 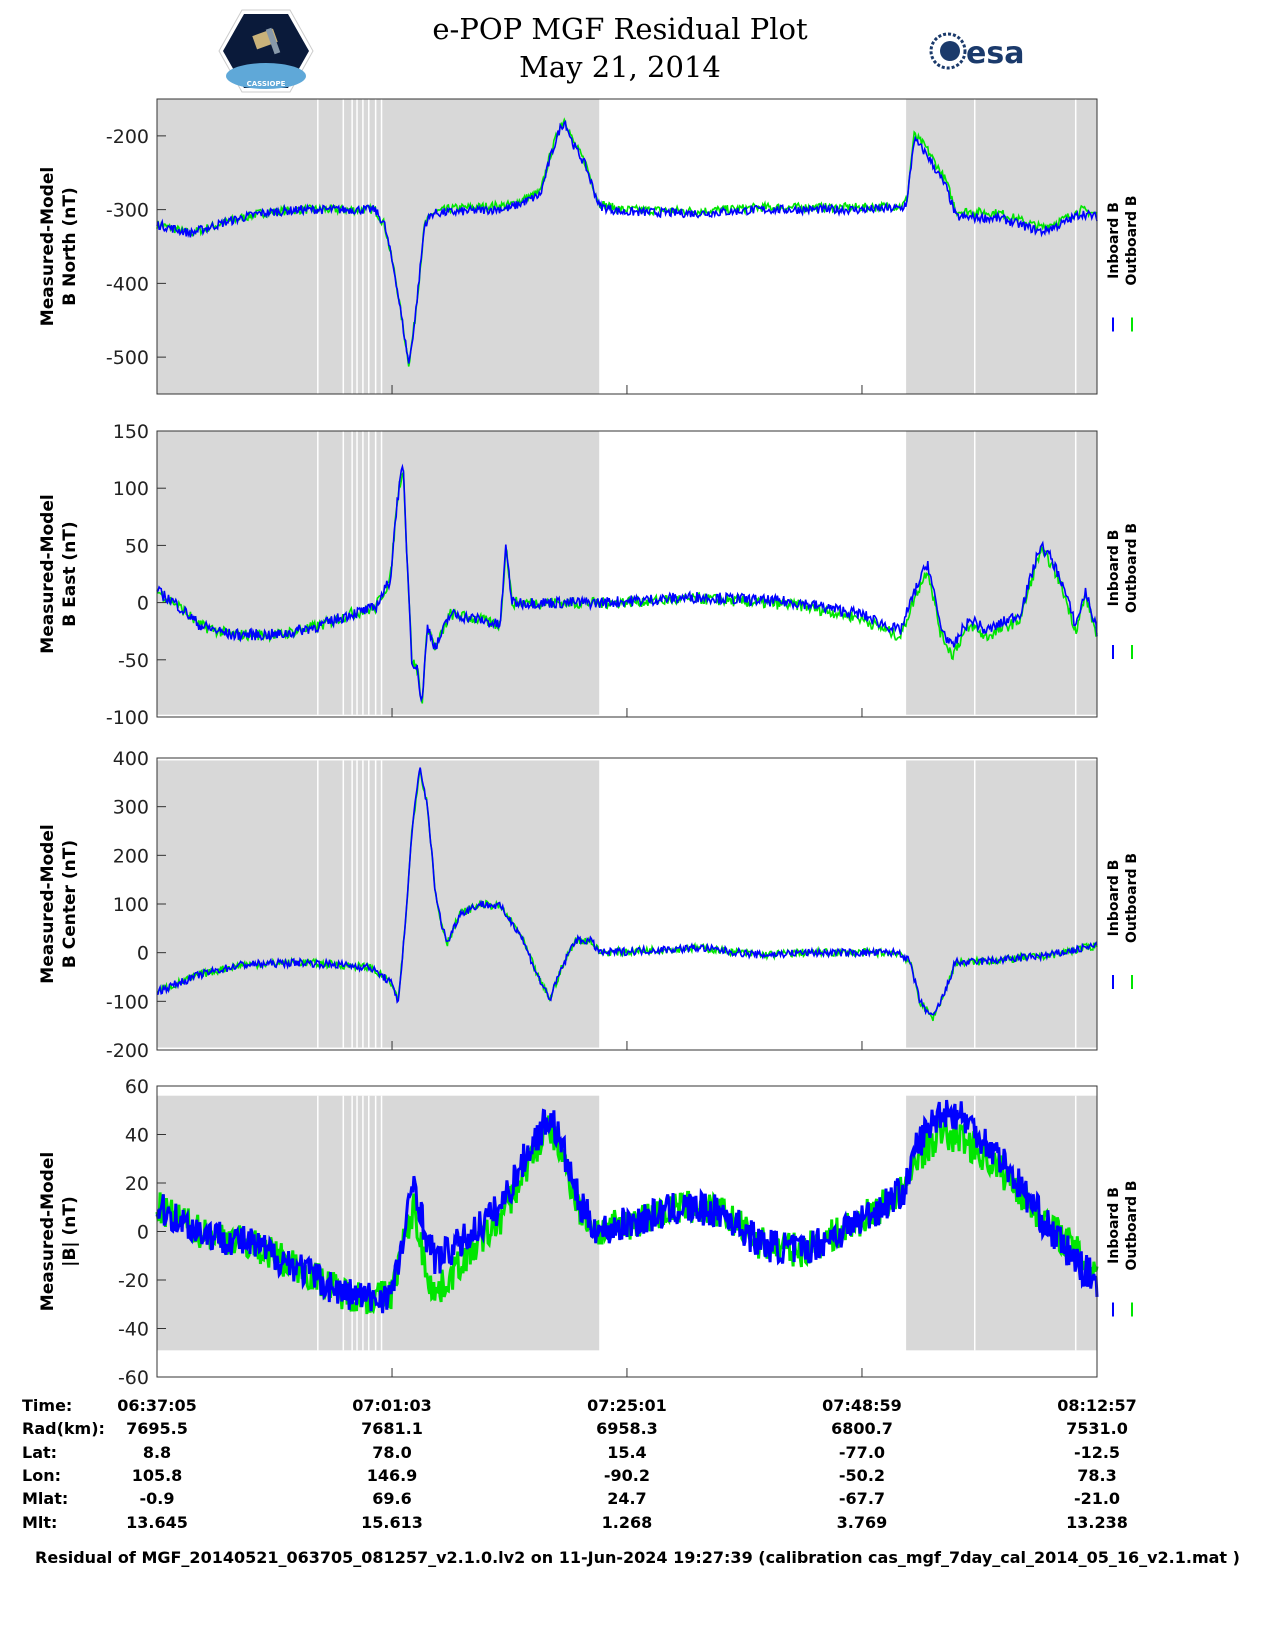 What do you see at coordinates (392, 1452) in the screenshot?
I see `info-value: 78.0` at bounding box center [392, 1452].